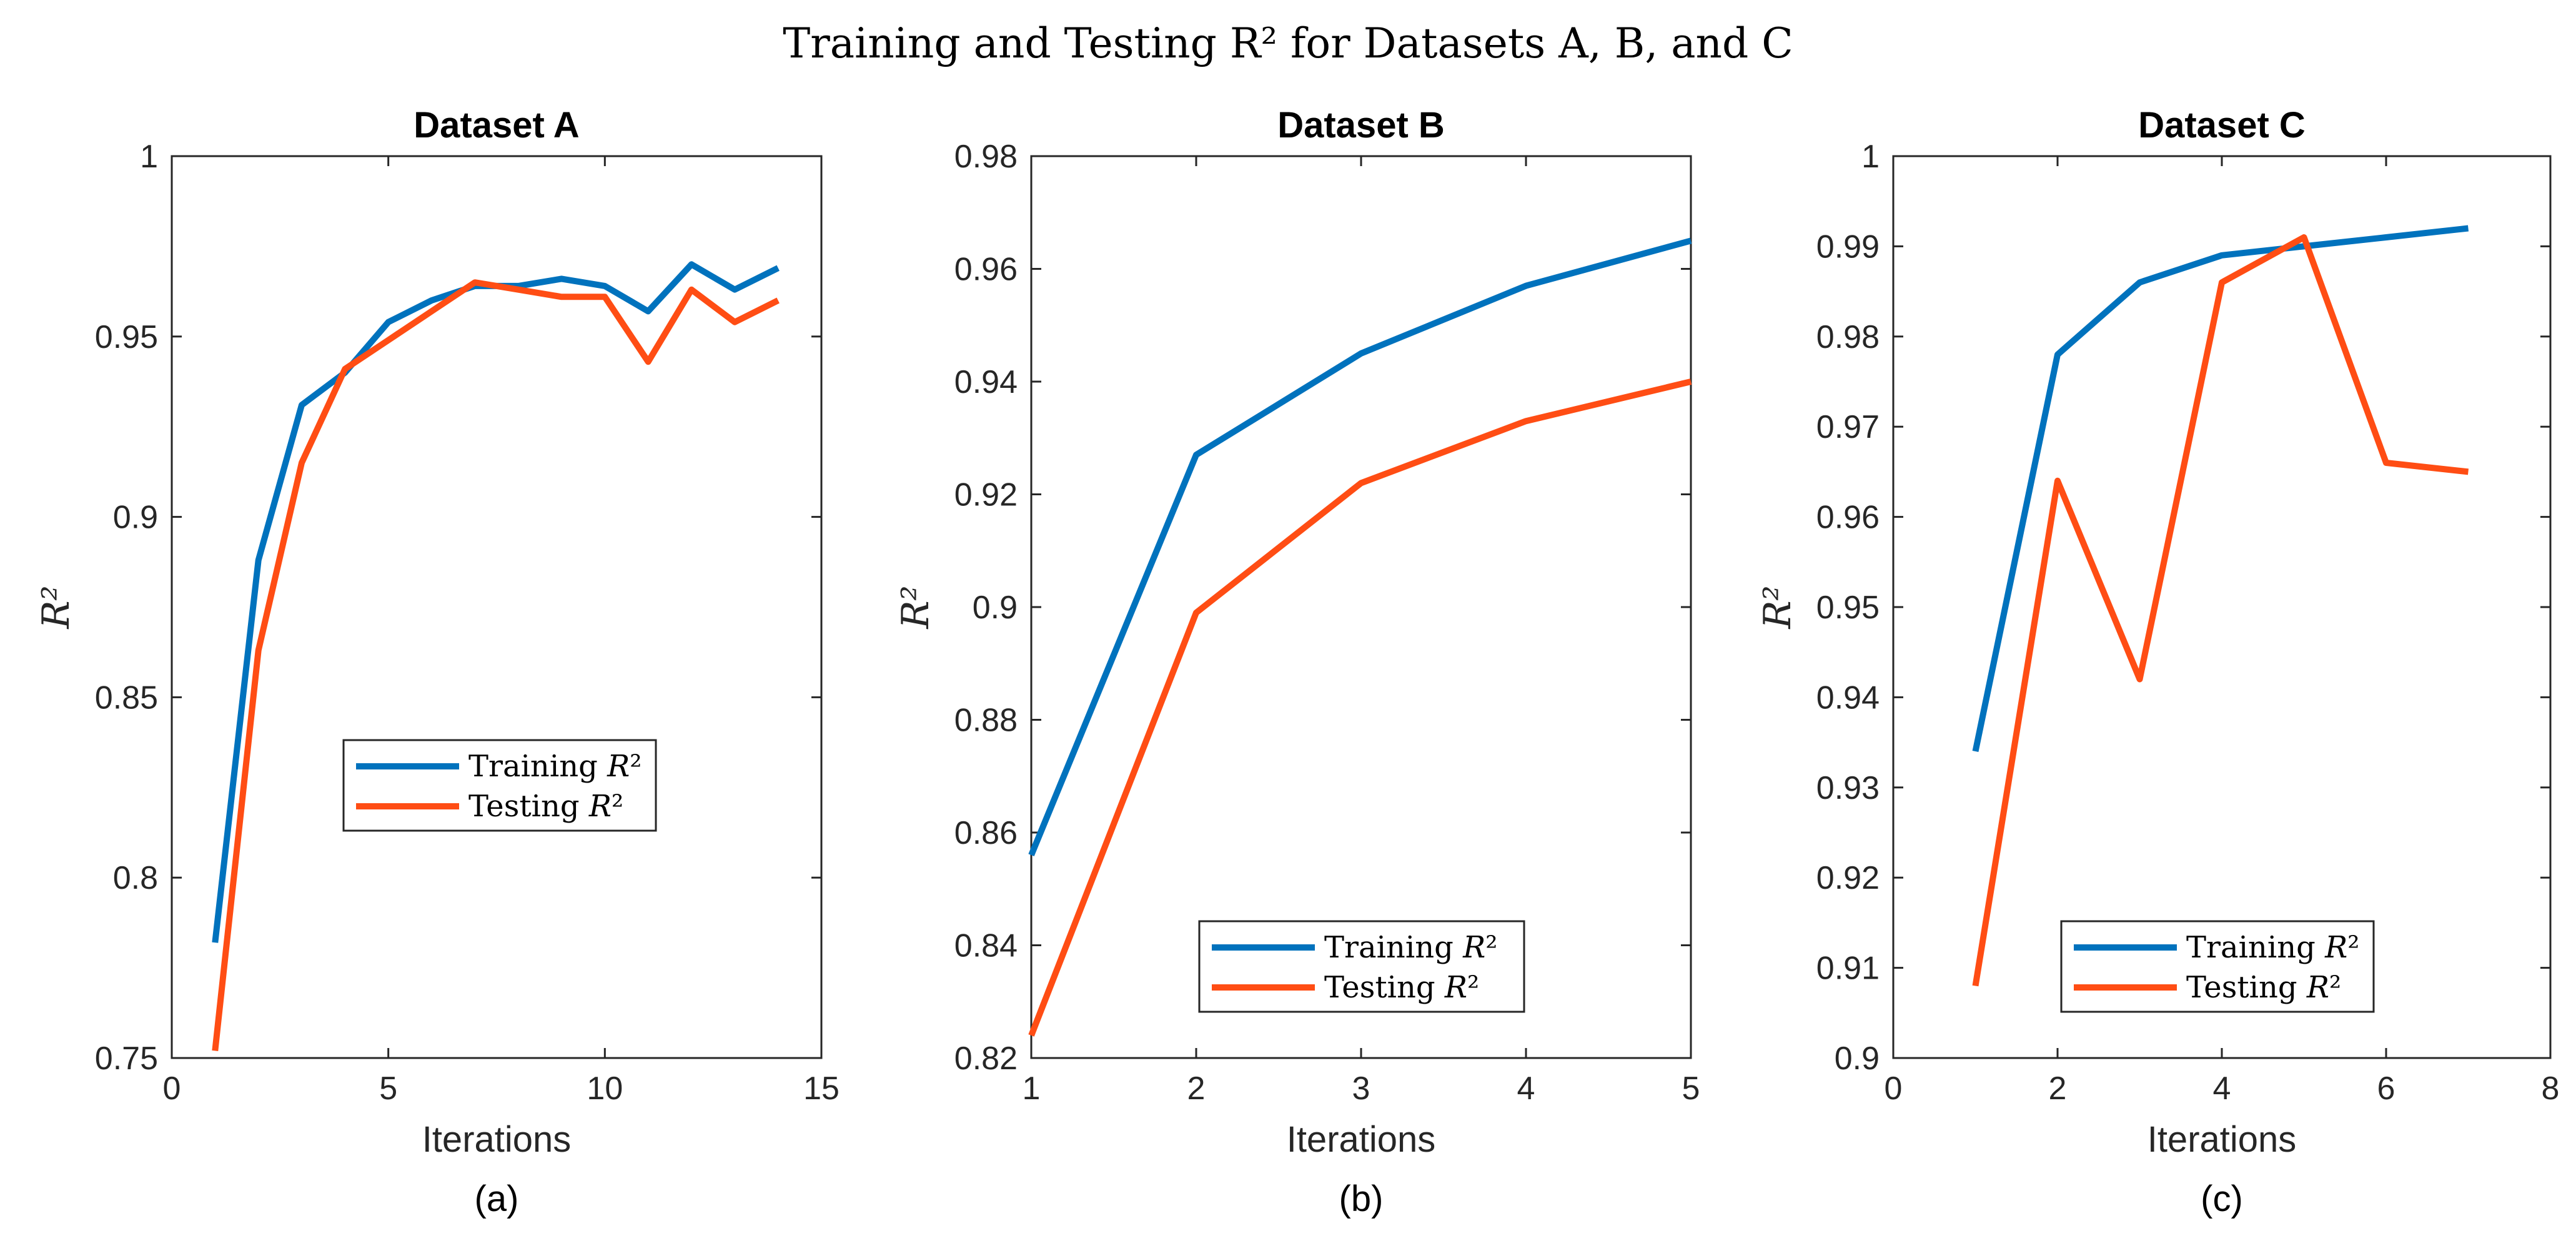  Describe the element at coordinates (496, 125) in the screenshot. I see `panel-title: Dataset A` at that location.